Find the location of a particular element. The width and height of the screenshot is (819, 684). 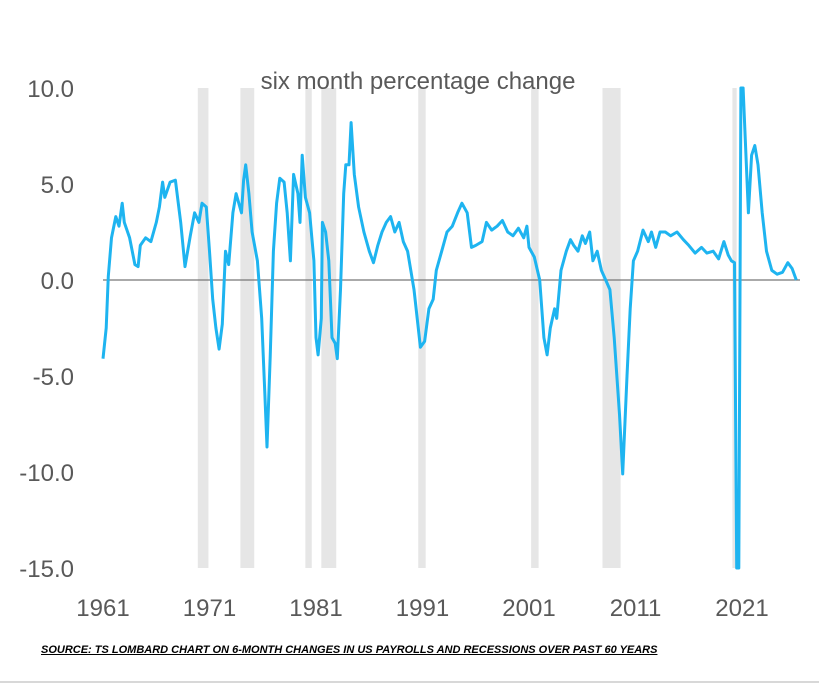

x-axis-ticks: 1961 1971 1981 1991 2001 2011 2021 is located at coordinates (422, 608).